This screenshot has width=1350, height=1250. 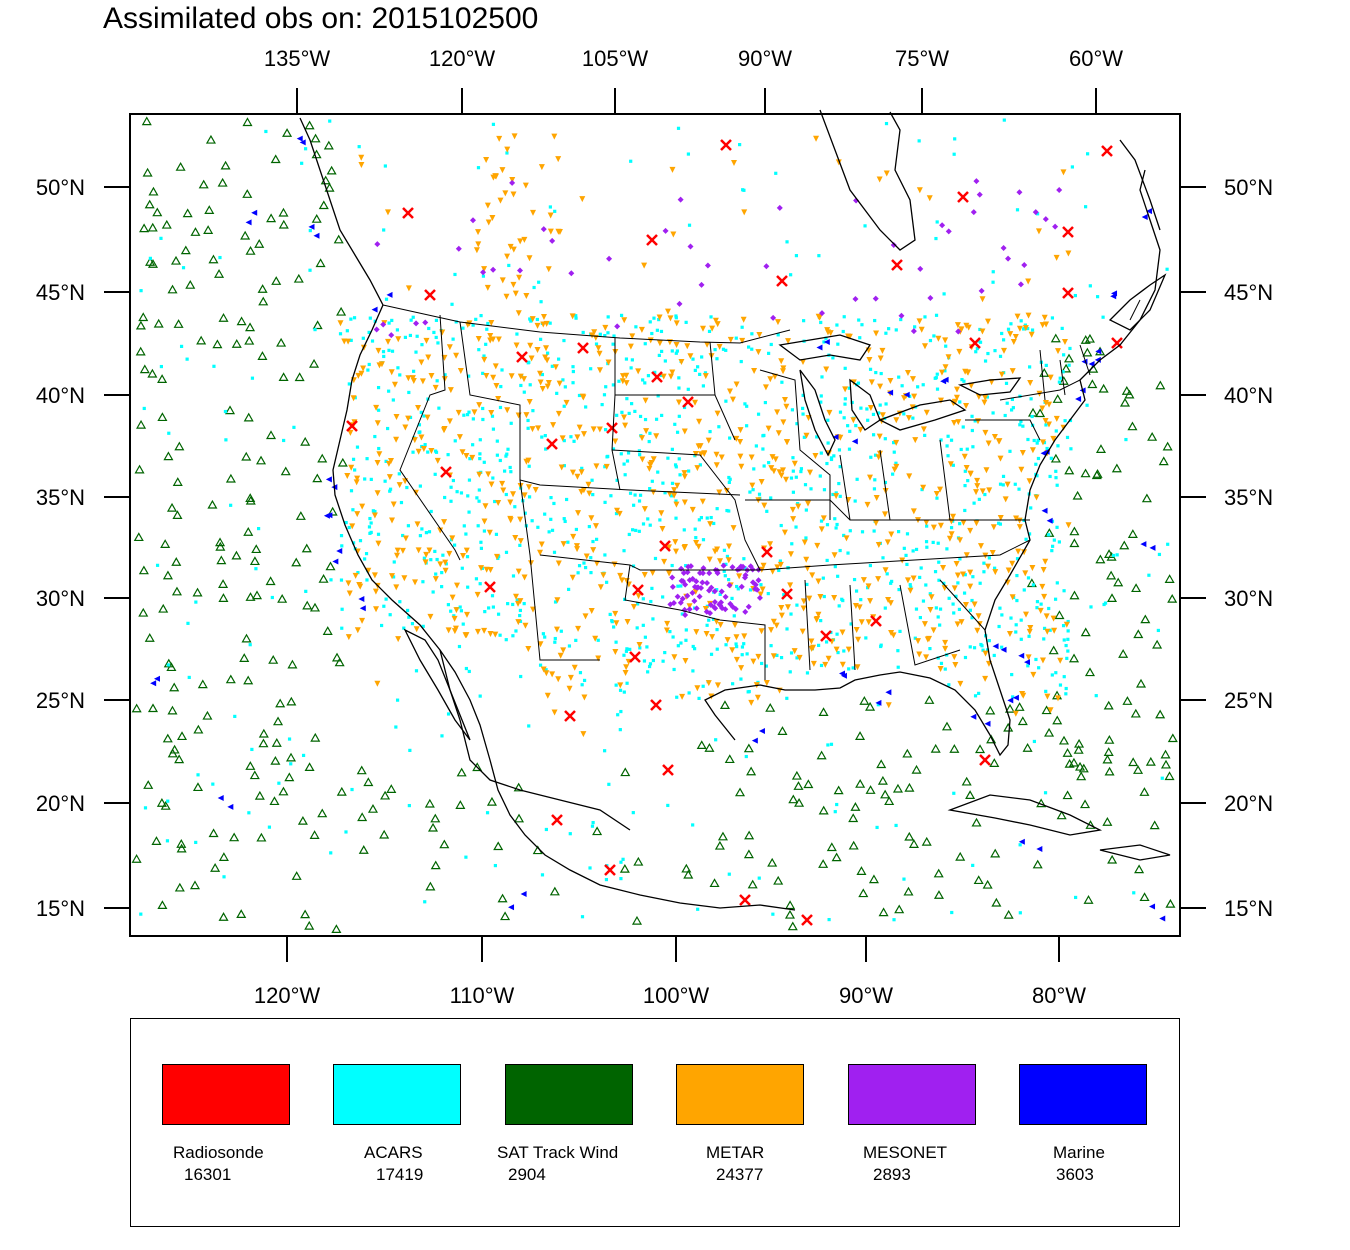 I want to click on radiosonde-marker, so click(x=782, y=281).